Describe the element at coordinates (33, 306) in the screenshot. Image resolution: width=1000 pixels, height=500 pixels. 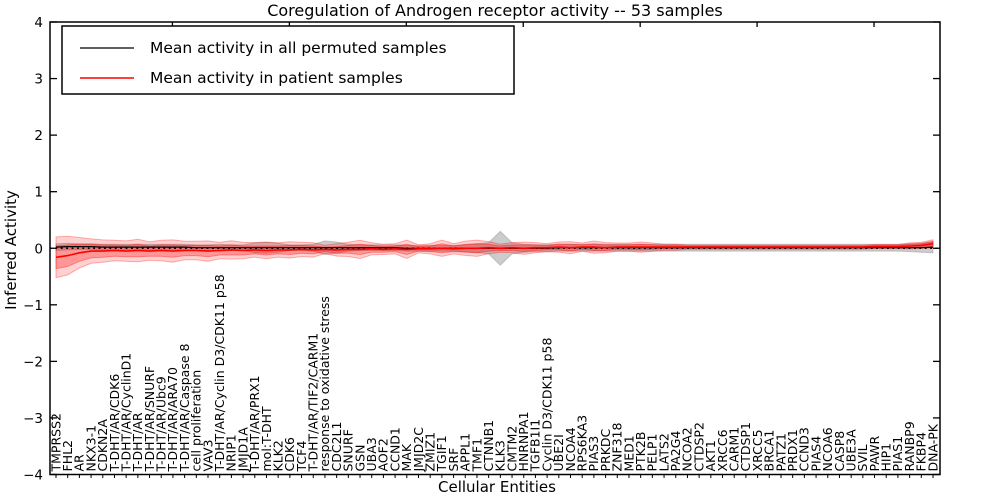
I see `y-tick-label: −1` at that location.